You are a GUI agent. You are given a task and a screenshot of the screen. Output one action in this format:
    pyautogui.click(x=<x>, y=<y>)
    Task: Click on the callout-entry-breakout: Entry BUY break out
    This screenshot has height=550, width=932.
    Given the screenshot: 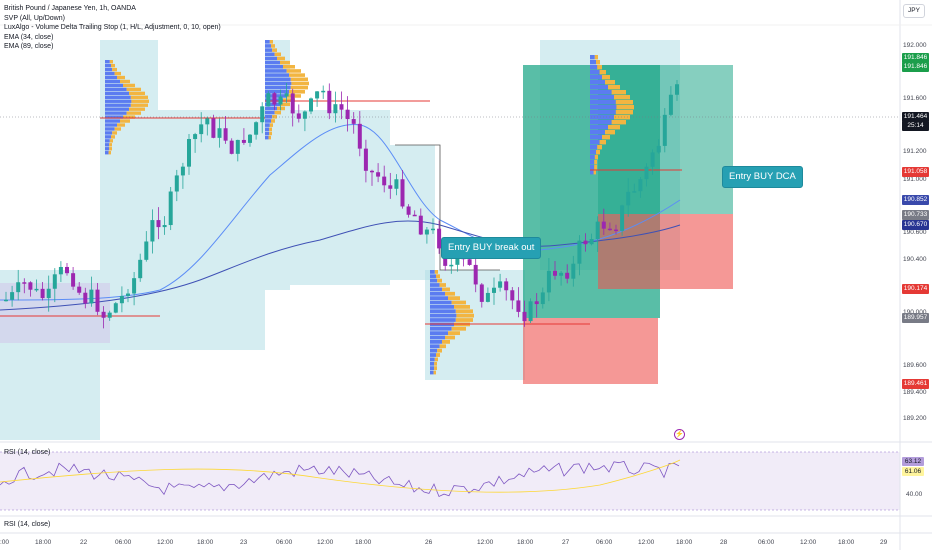 What is the action you would take?
    pyautogui.click(x=491, y=248)
    